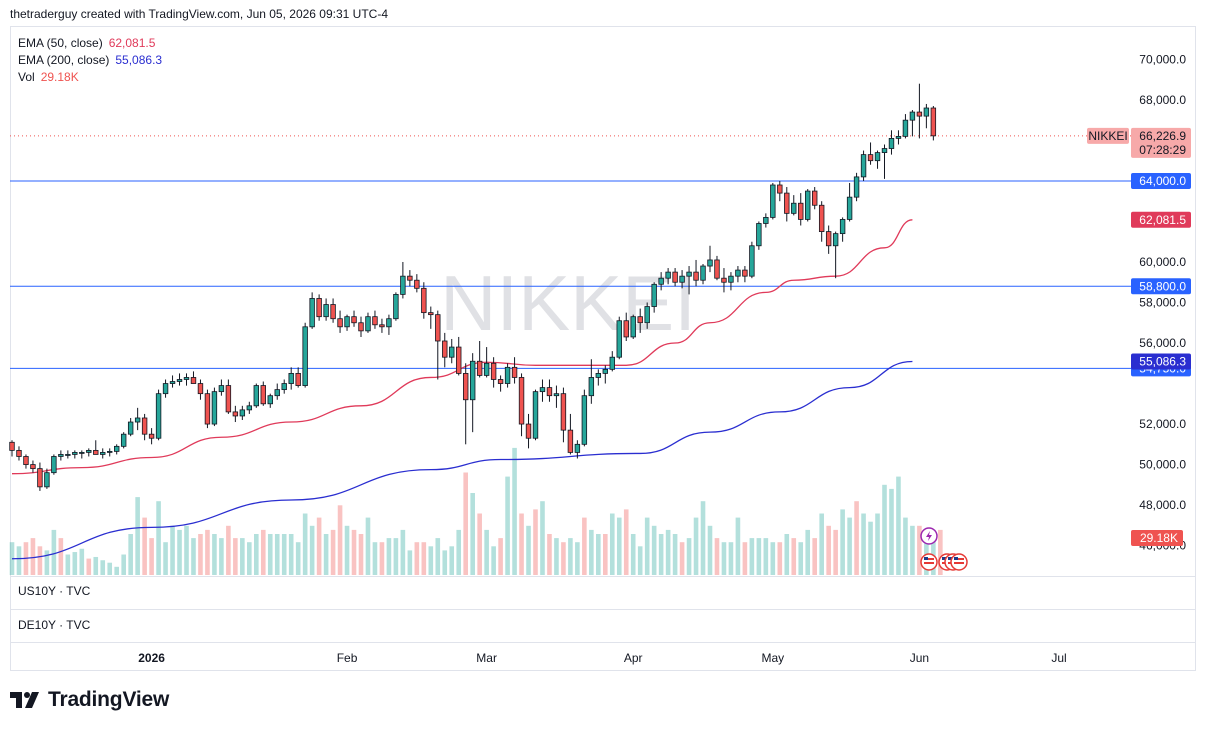  I want to click on volume-tag-text: 29.18K, so click(1159, 538).